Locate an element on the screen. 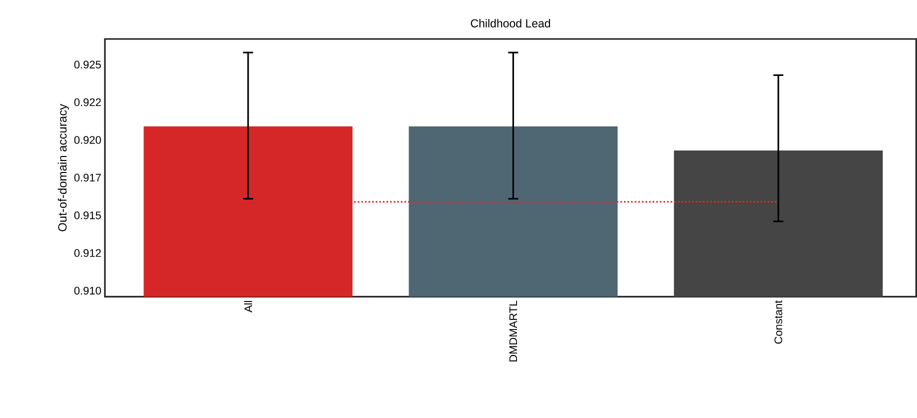  y-tick-label: 0.917 is located at coordinates (87, 178).